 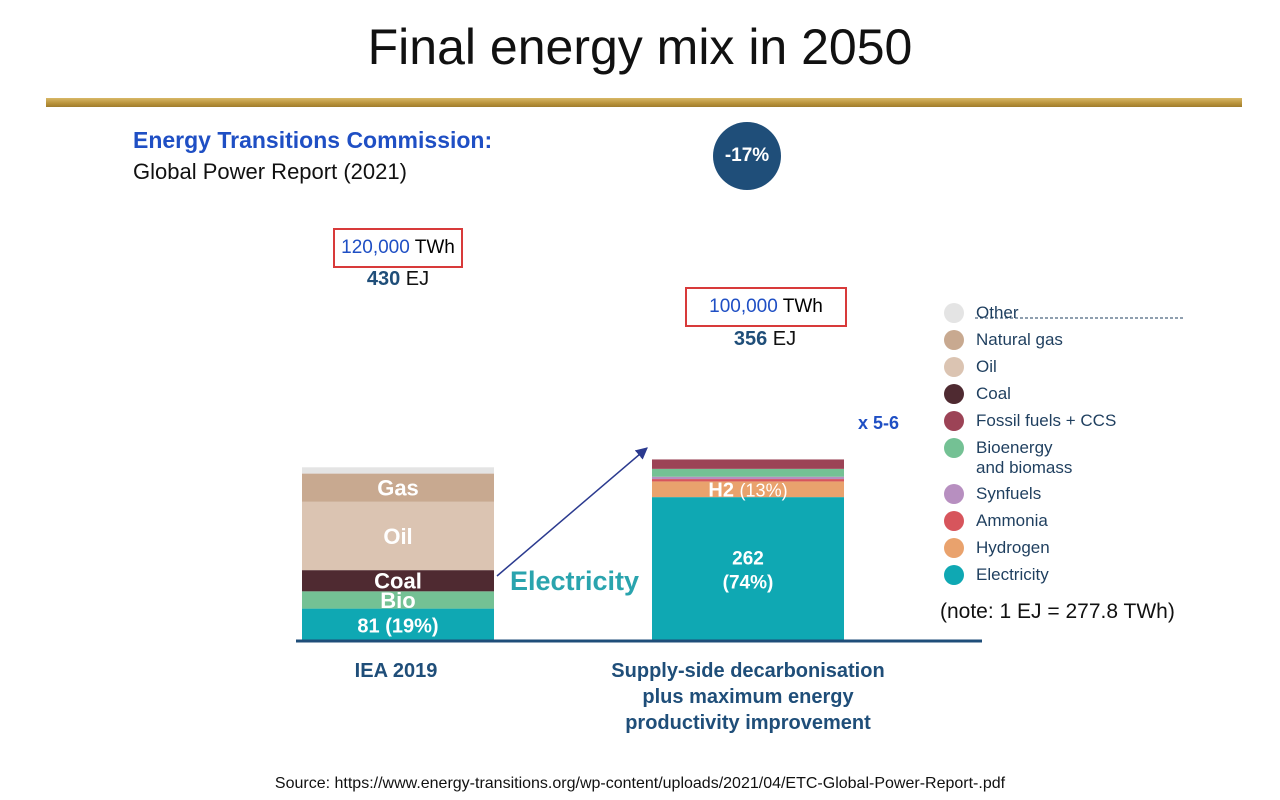 I want to click on segment-label-electricity-2: 262 (74%), so click(x=748, y=571).